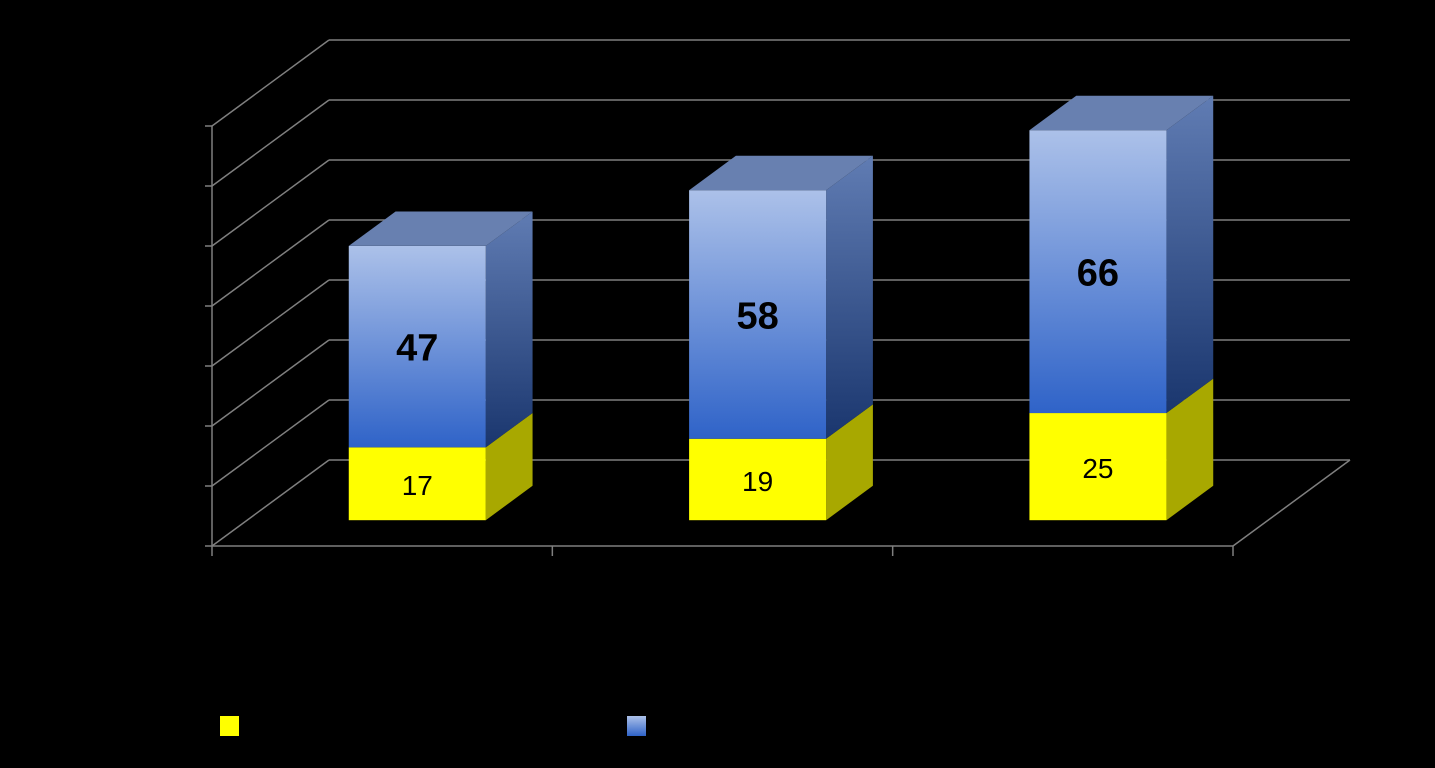 This screenshot has height=768, width=1435. Describe the element at coordinates (757, 317) in the screenshot. I see `data-label: 58` at that location.